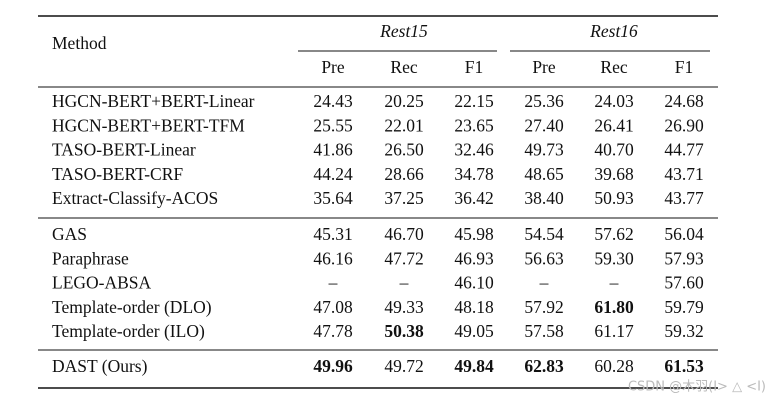 The image size is (781, 407). I want to click on cell-value: 26.41, so click(613, 125).